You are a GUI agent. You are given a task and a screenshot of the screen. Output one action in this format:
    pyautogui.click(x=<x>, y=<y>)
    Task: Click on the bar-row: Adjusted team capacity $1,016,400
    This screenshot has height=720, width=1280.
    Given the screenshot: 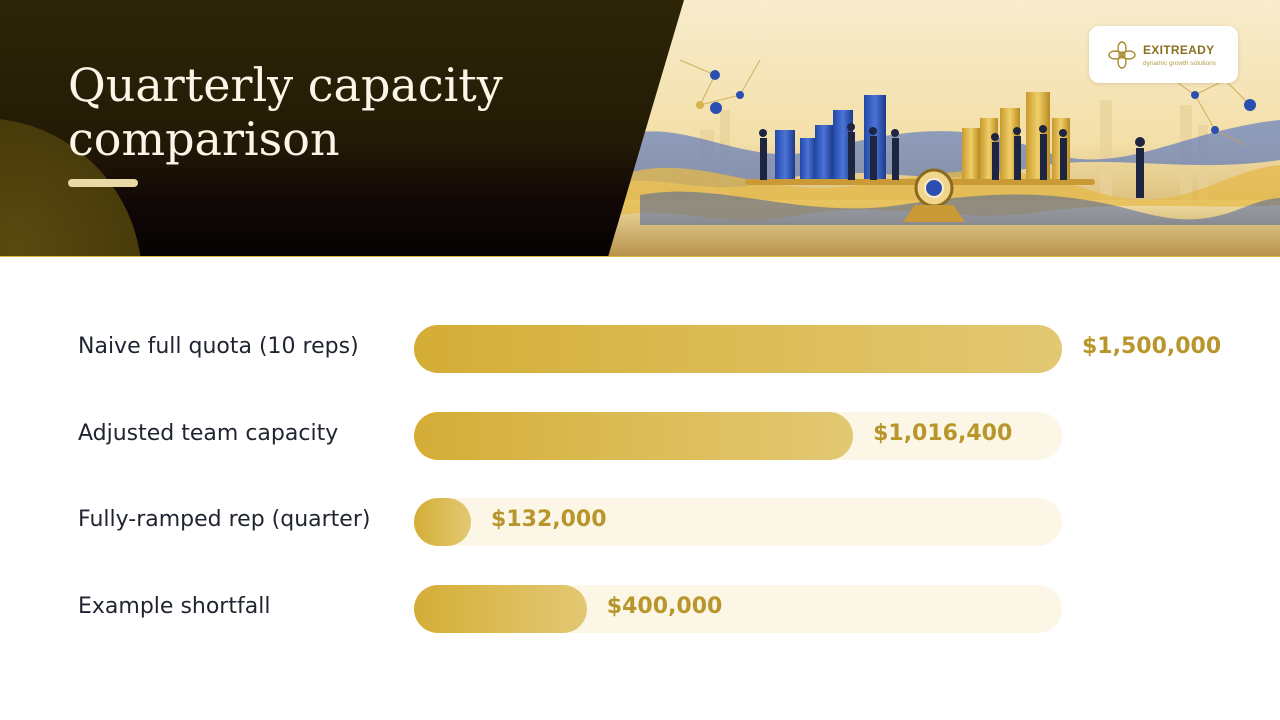 What is the action you would take?
    pyautogui.click(x=640, y=435)
    